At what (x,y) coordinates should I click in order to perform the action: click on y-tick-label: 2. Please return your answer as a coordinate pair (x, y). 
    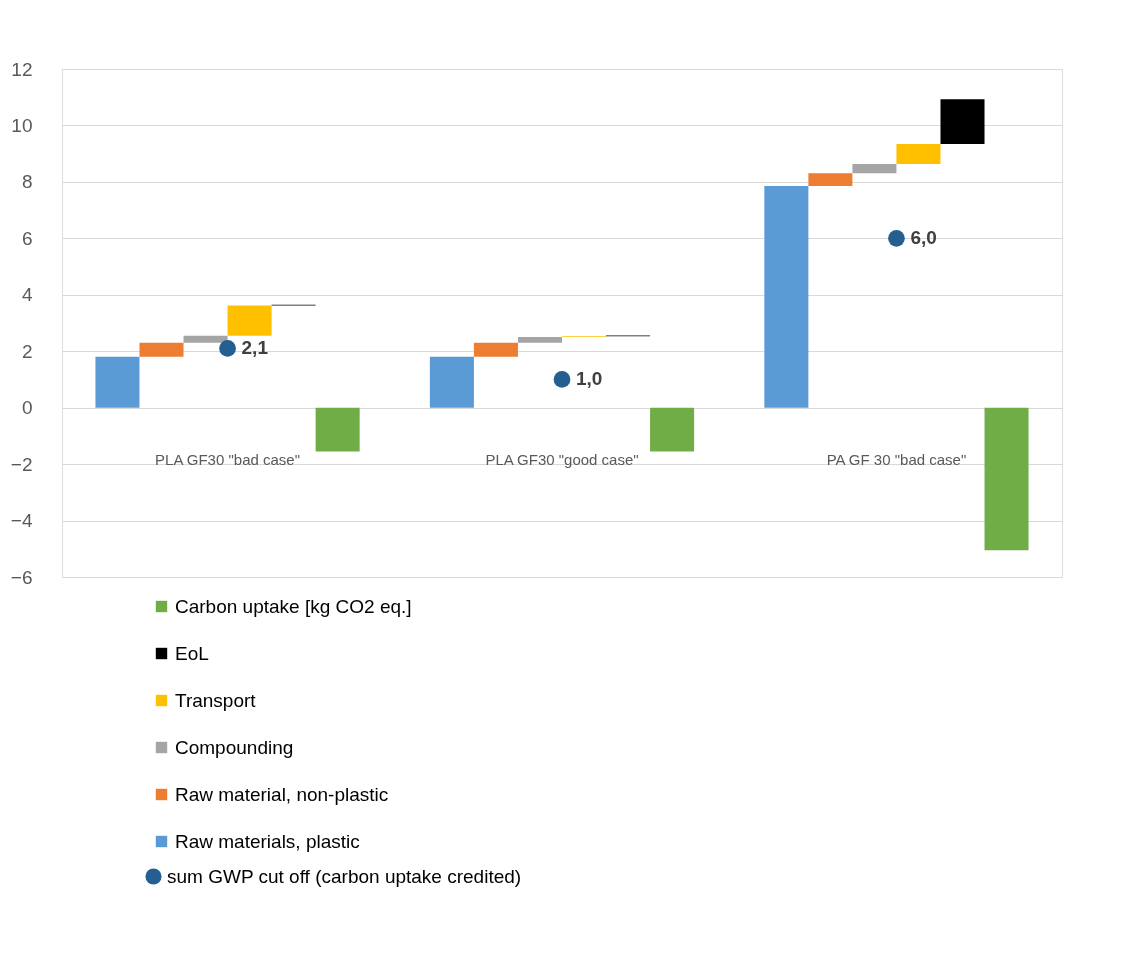
    Looking at the image, I should click on (27, 351).